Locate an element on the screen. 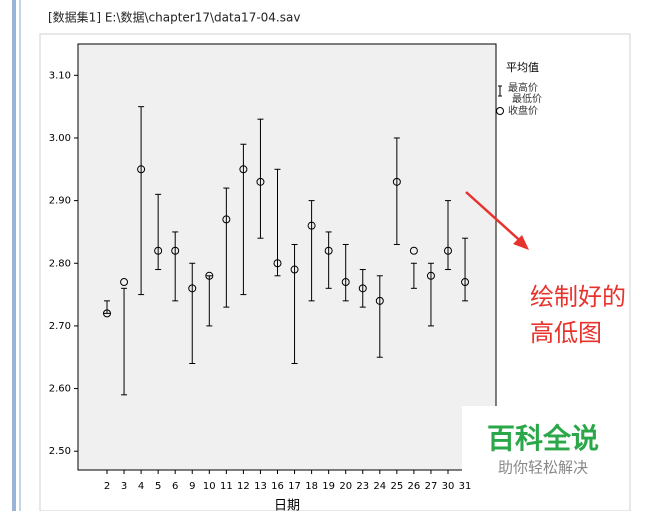 This screenshot has width=650, height=511. x-tick-label: 13 is located at coordinates (260, 486).